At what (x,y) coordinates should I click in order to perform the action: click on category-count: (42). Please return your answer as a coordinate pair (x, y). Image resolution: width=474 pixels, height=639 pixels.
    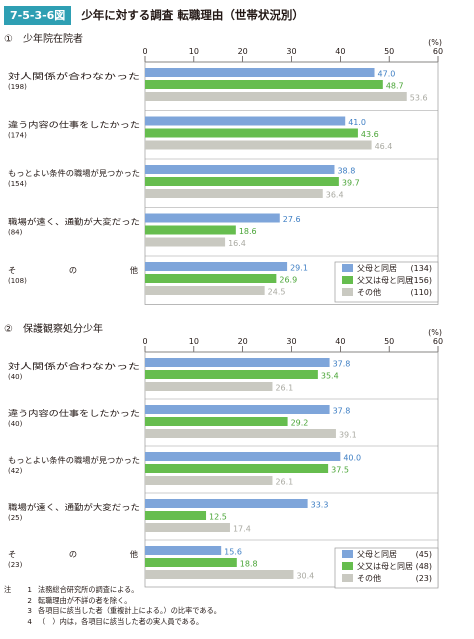
    Looking at the image, I should click on (15, 471).